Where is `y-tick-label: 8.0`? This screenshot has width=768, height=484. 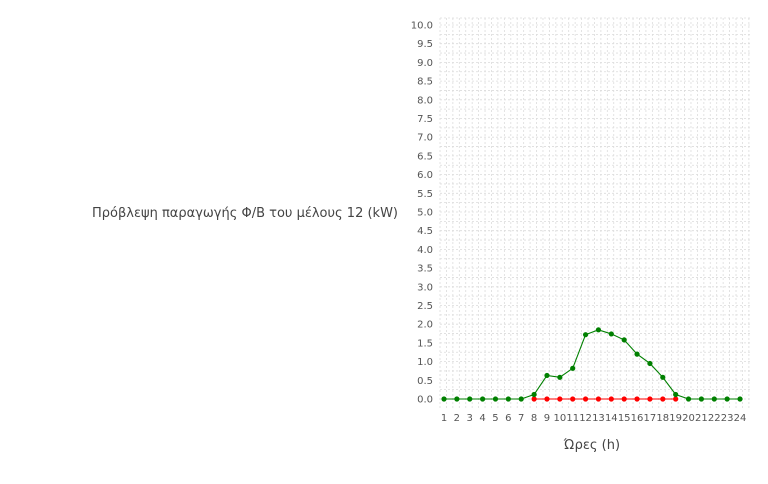
y-tick-label: 8.0 is located at coordinates (425, 100).